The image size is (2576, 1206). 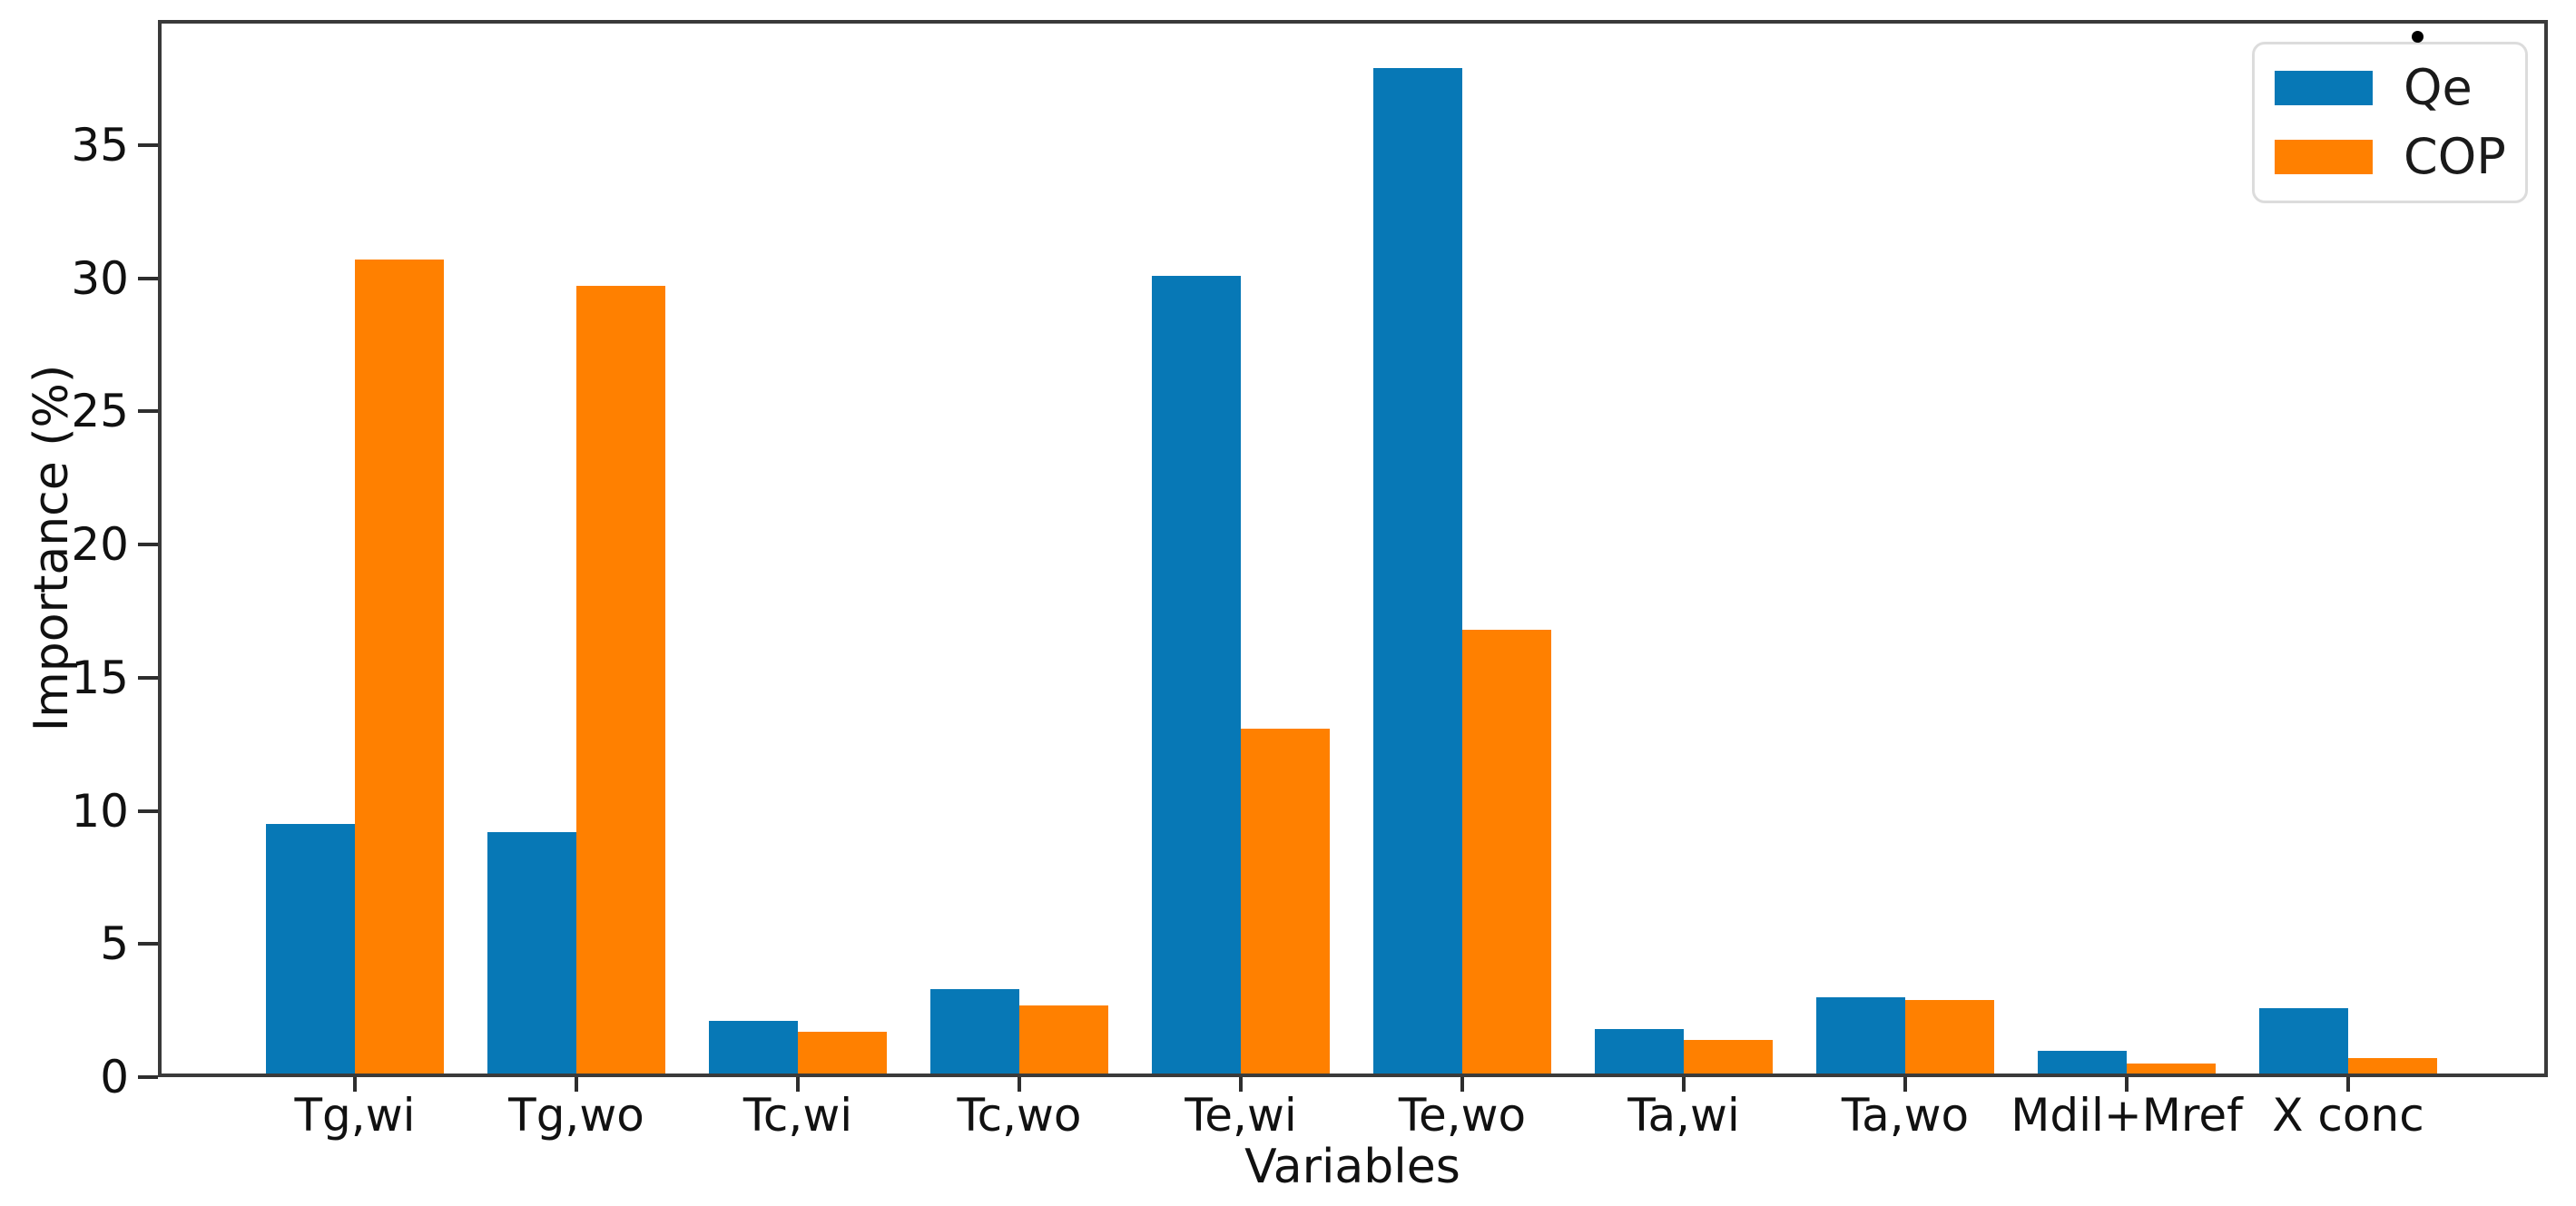 I want to click on y-tick-label: 15, so click(x=100, y=678).